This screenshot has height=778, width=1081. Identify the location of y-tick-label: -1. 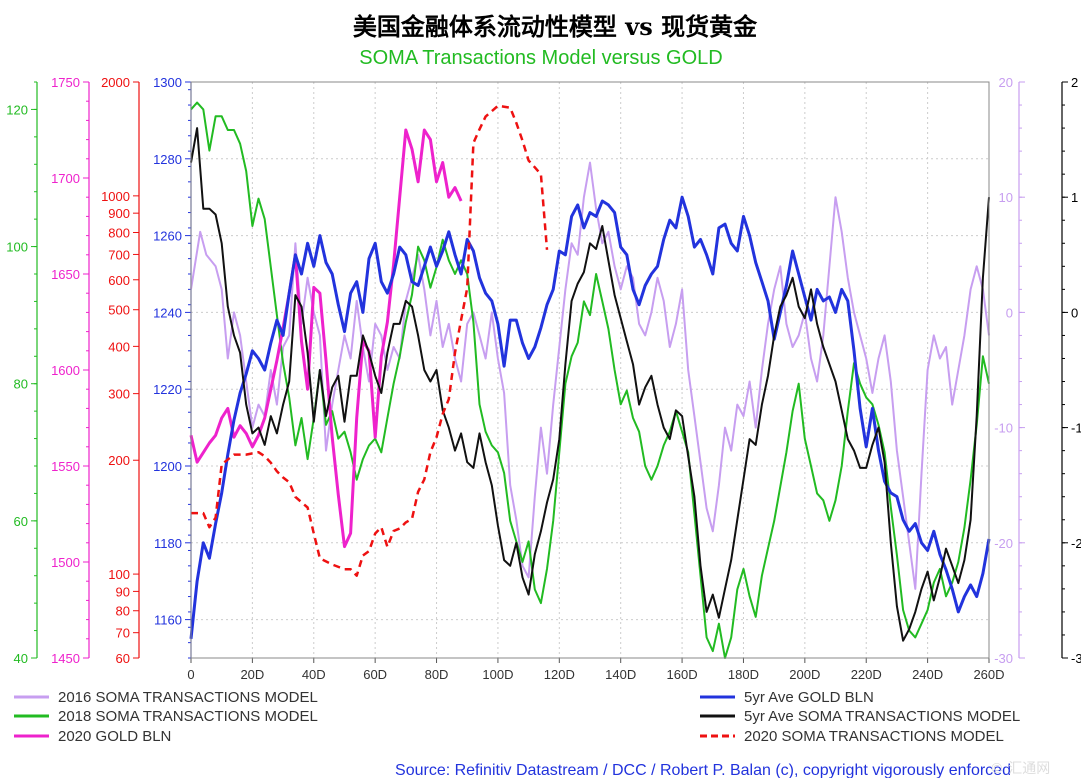
(1076, 428).